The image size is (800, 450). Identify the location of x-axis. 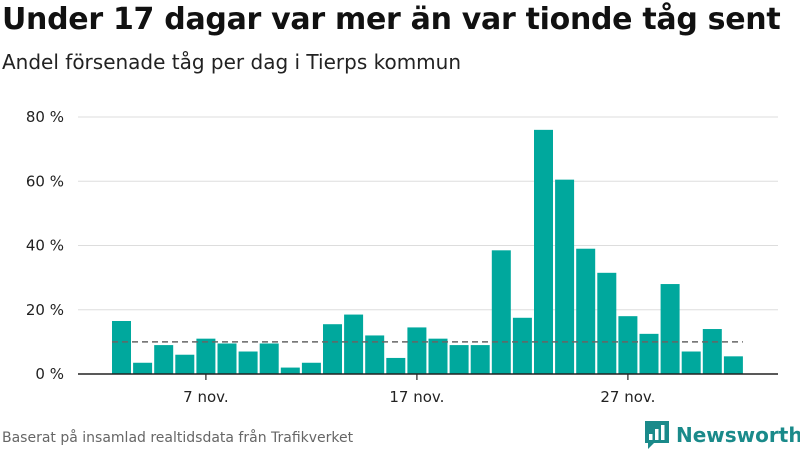
(428, 376).